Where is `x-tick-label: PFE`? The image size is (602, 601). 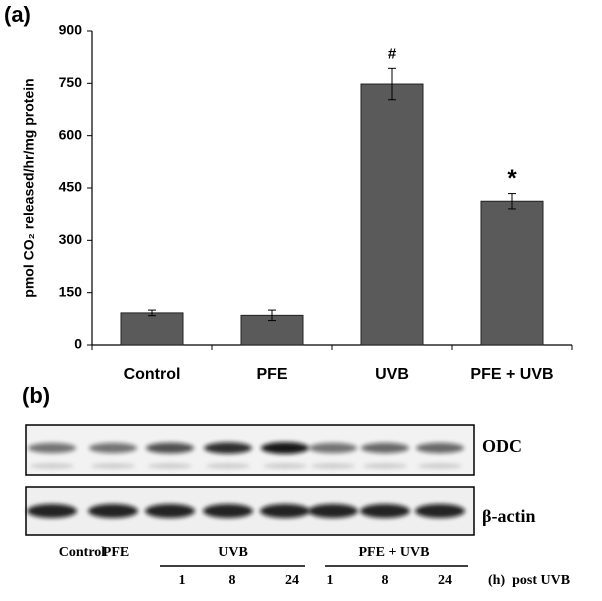
x-tick-label: PFE is located at coordinates (271, 374).